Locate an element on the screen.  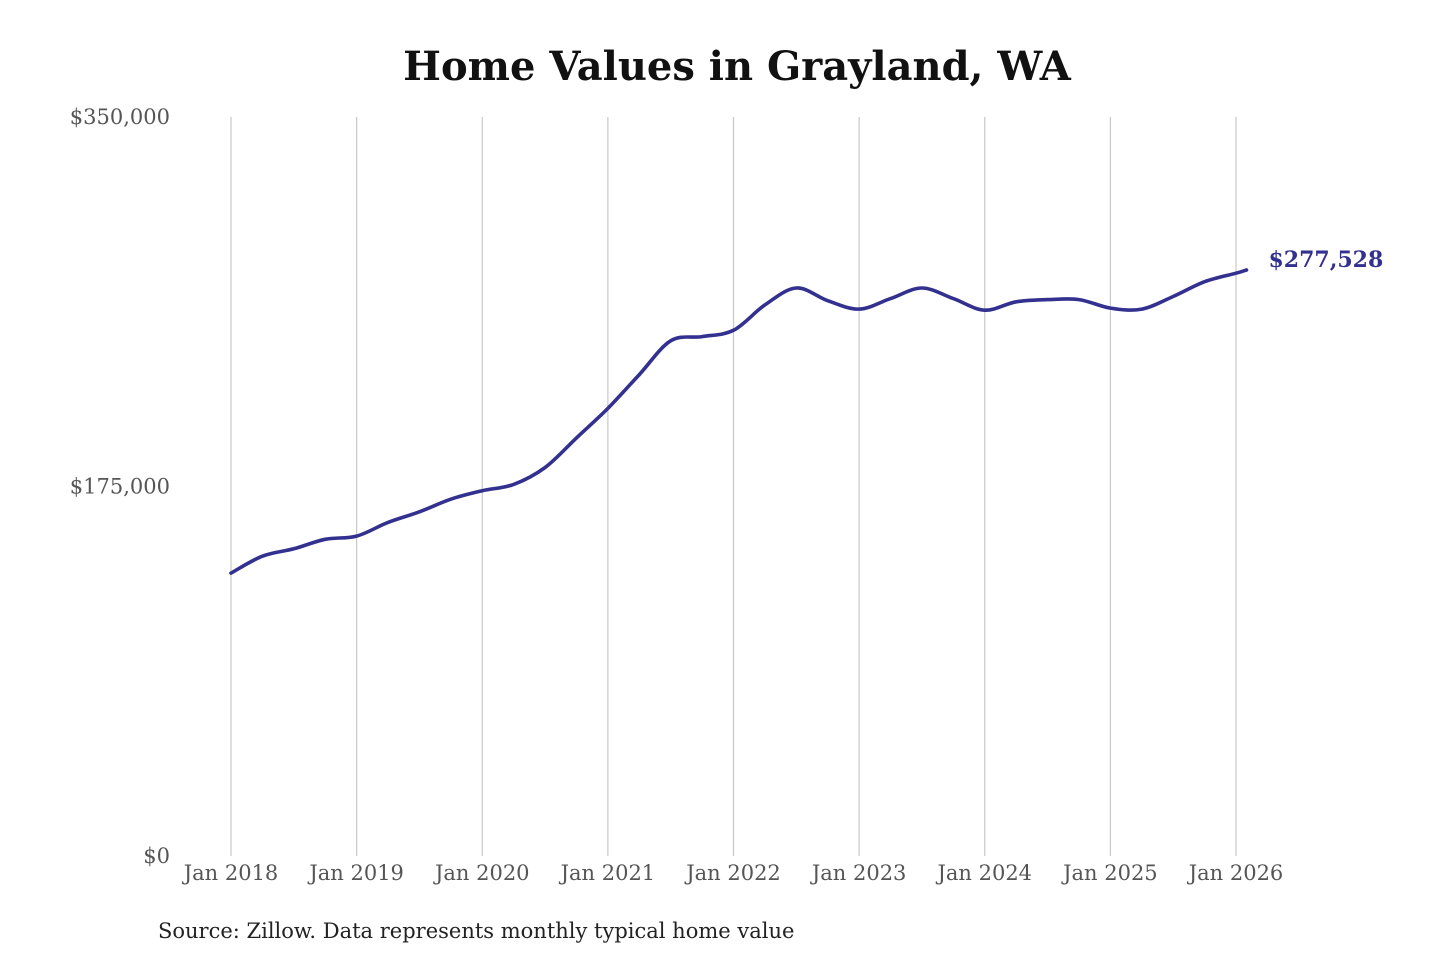
x-tick-label: Jan 2021 is located at coordinates (607, 873).